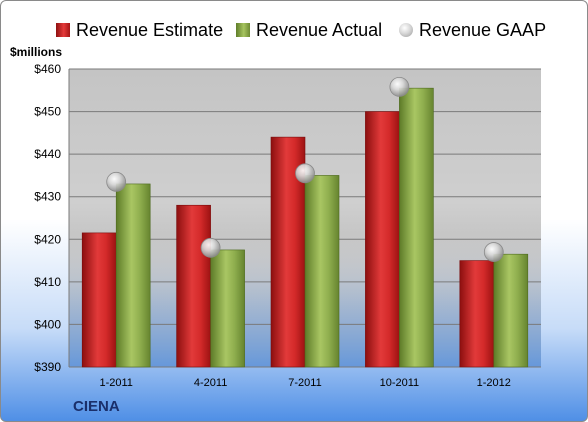 This screenshot has height=422, width=588. What do you see at coordinates (210, 247) in the screenshot?
I see `marker-revenue-gaap-4-2011` at bounding box center [210, 247].